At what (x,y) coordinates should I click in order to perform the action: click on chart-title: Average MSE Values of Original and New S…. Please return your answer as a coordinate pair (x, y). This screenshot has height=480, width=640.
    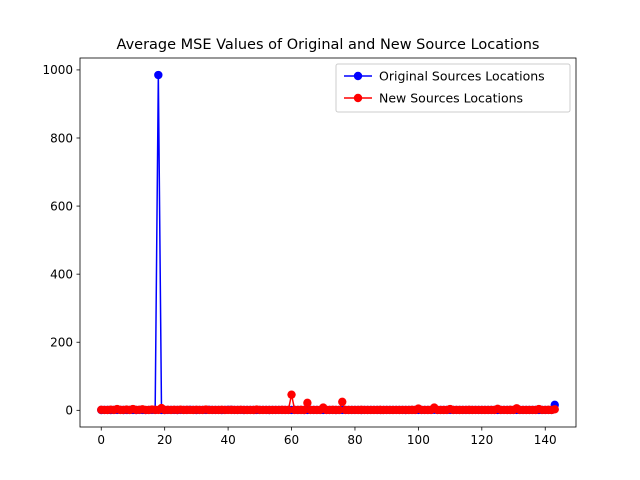
    Looking at the image, I should click on (328, 45).